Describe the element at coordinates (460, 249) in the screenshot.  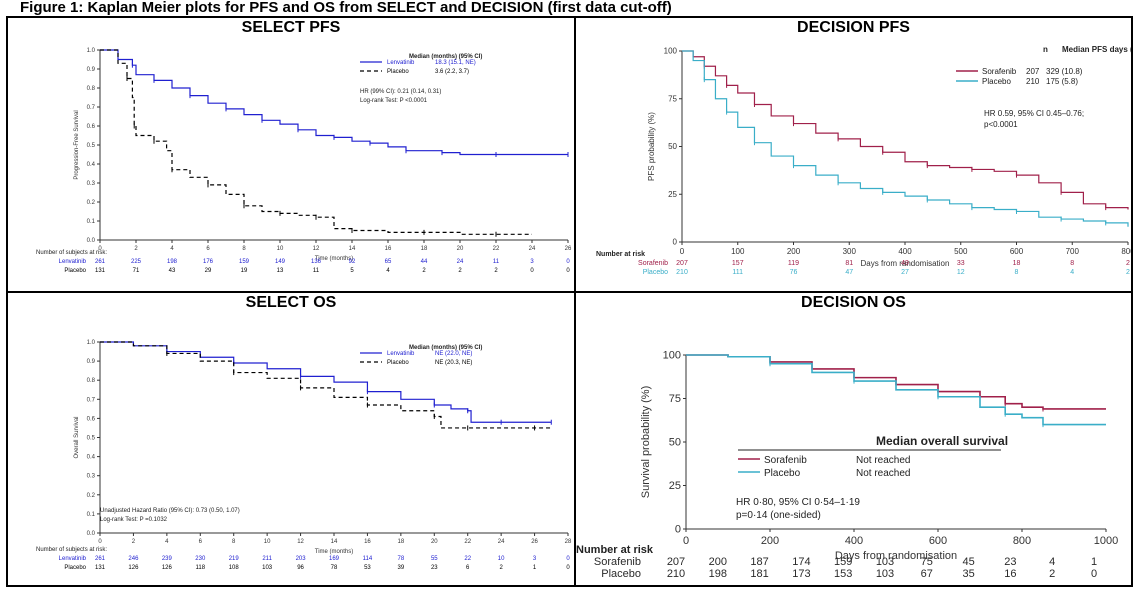
I see `x-tick-label: 20` at that location.